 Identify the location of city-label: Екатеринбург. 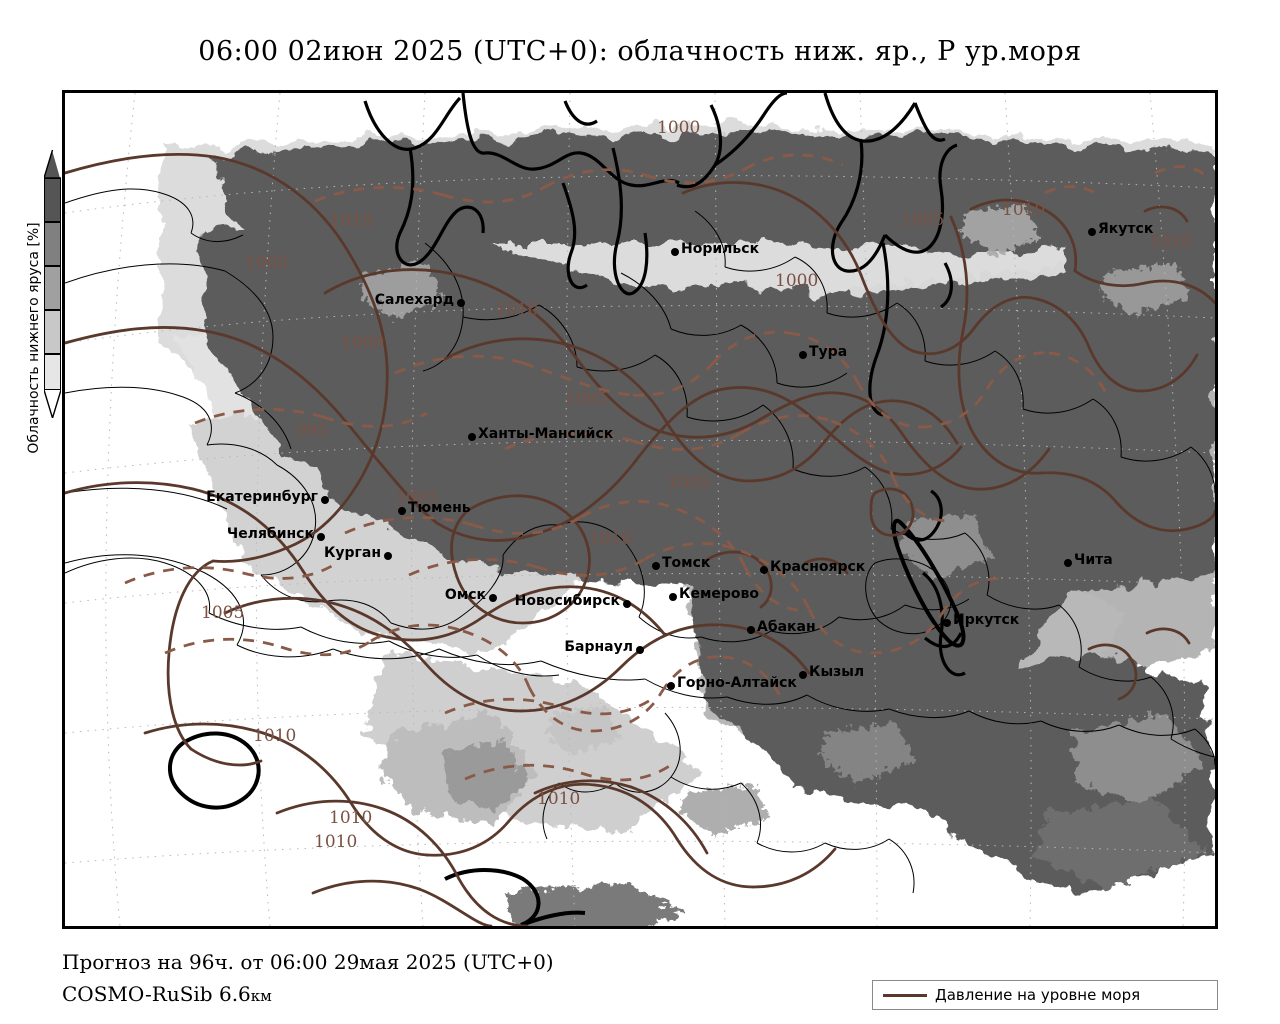
(262, 497).